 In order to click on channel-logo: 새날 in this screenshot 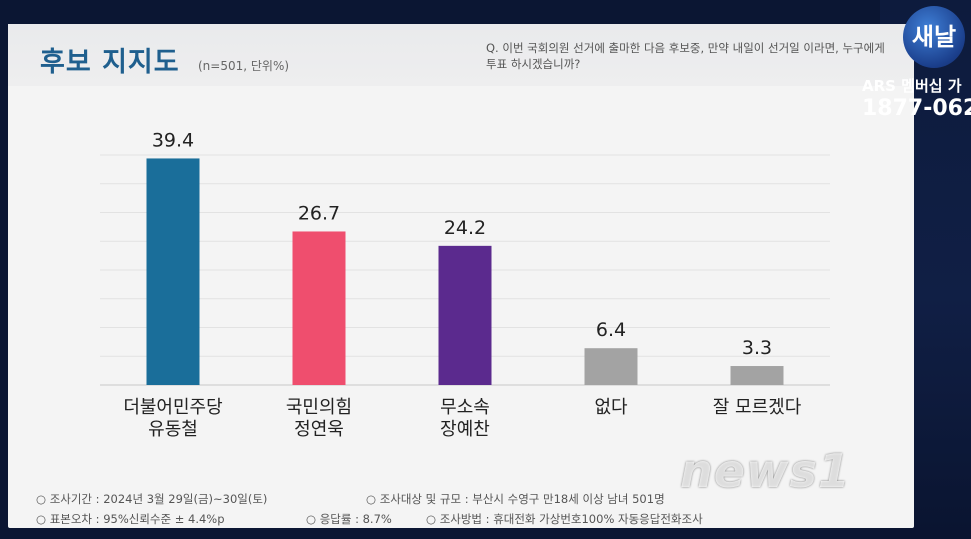, I will do `click(934, 37)`.